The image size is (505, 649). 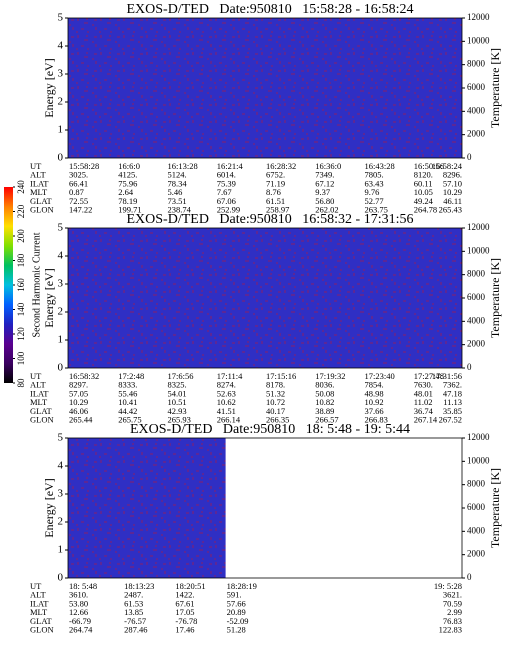 I want to click on ephemeris-value: 10.92, so click(x=374, y=402).